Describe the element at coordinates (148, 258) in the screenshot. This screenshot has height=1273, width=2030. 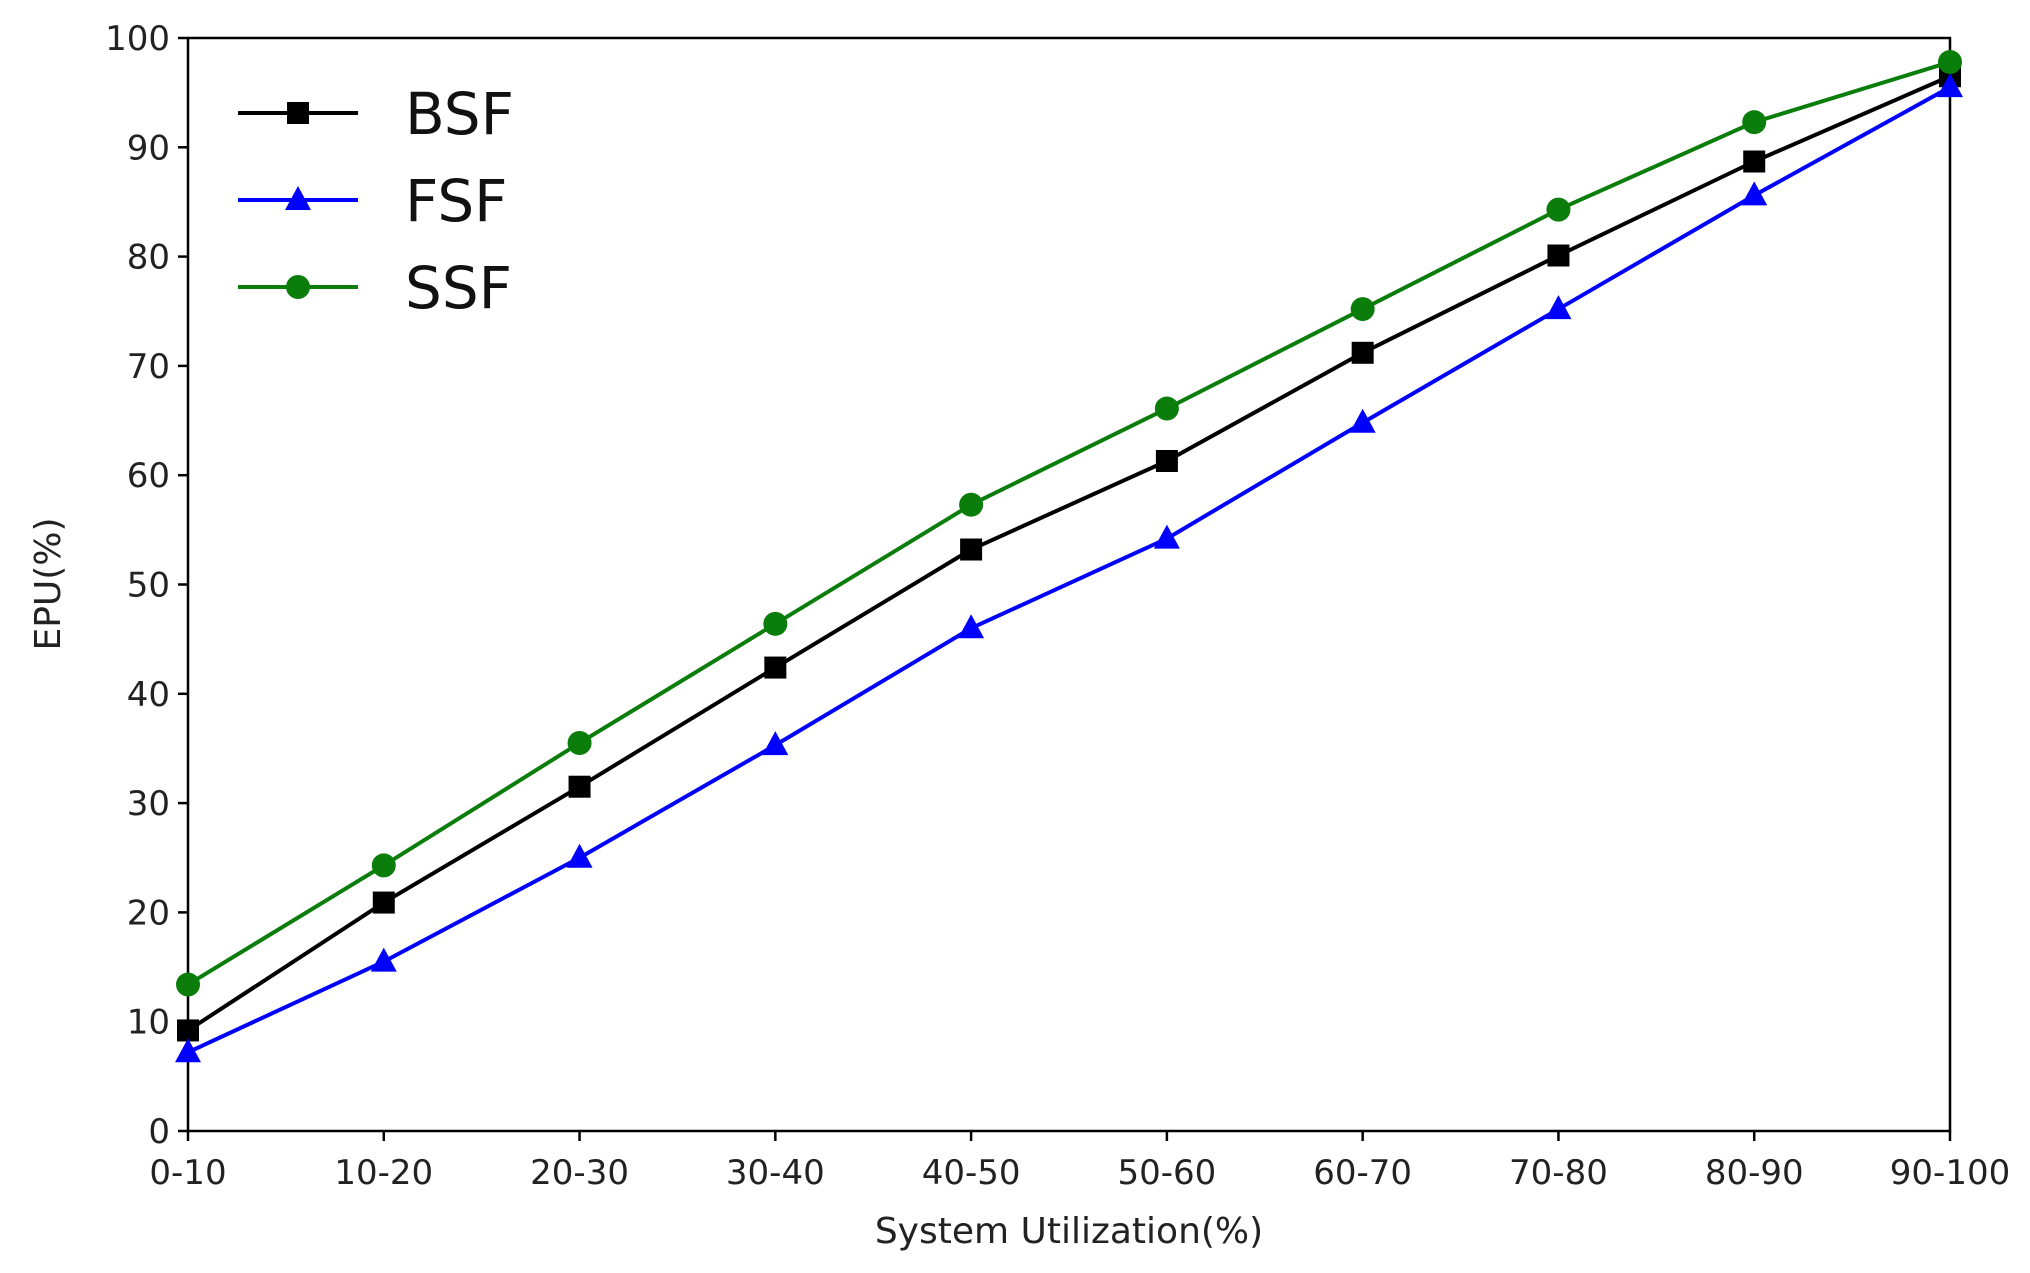
I see `y-tick-label: 80` at that location.